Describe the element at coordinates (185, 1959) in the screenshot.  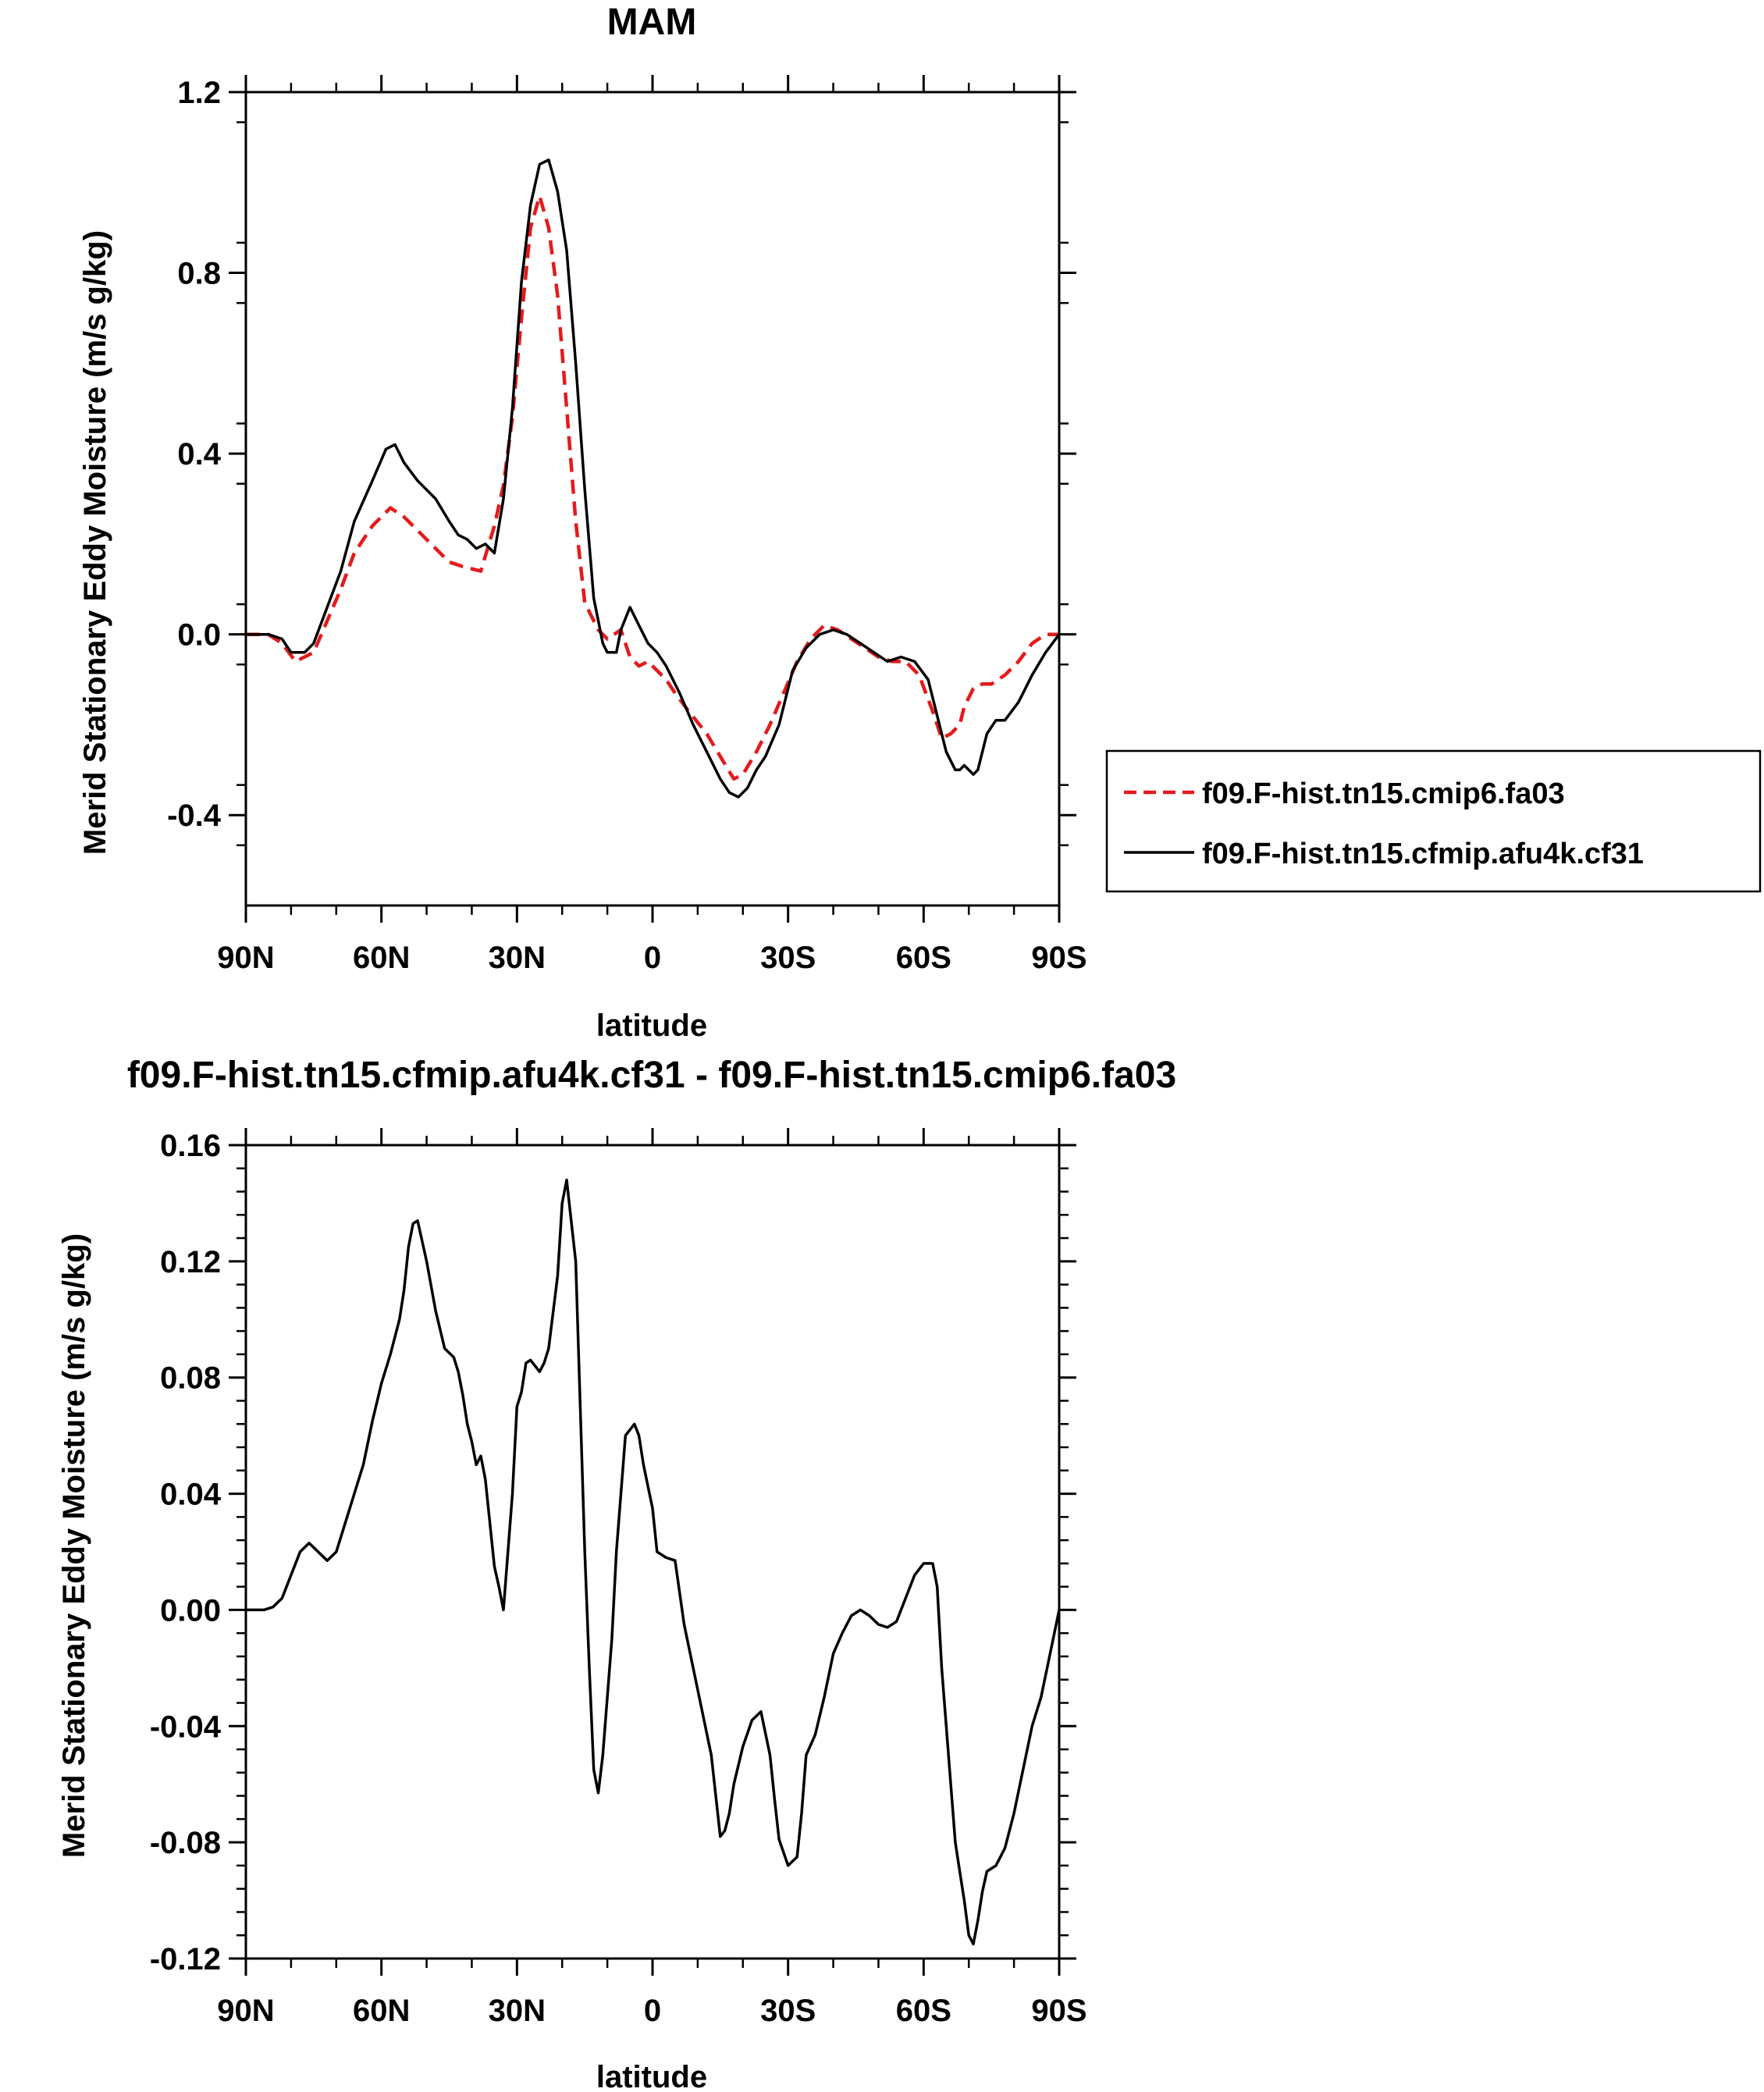
I see `y-tick-label: -0.12` at that location.